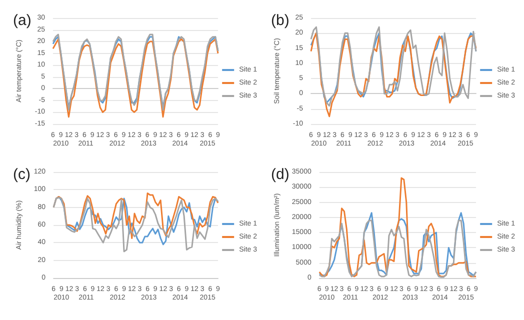 The width and height of the screenshot is (524, 320). What do you see at coordinates (280, 20) in the screenshot?
I see `chart-title: (b)` at bounding box center [280, 20].